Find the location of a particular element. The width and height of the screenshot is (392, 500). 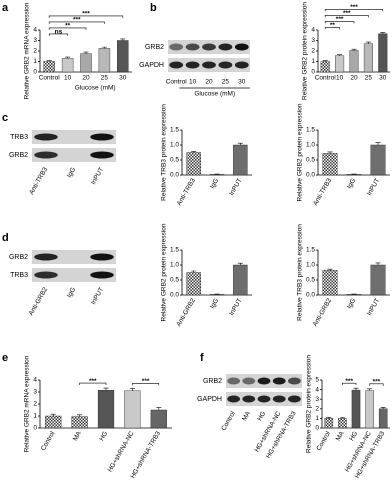

y-tick-label: 0.5 is located at coordinates (174, 280).